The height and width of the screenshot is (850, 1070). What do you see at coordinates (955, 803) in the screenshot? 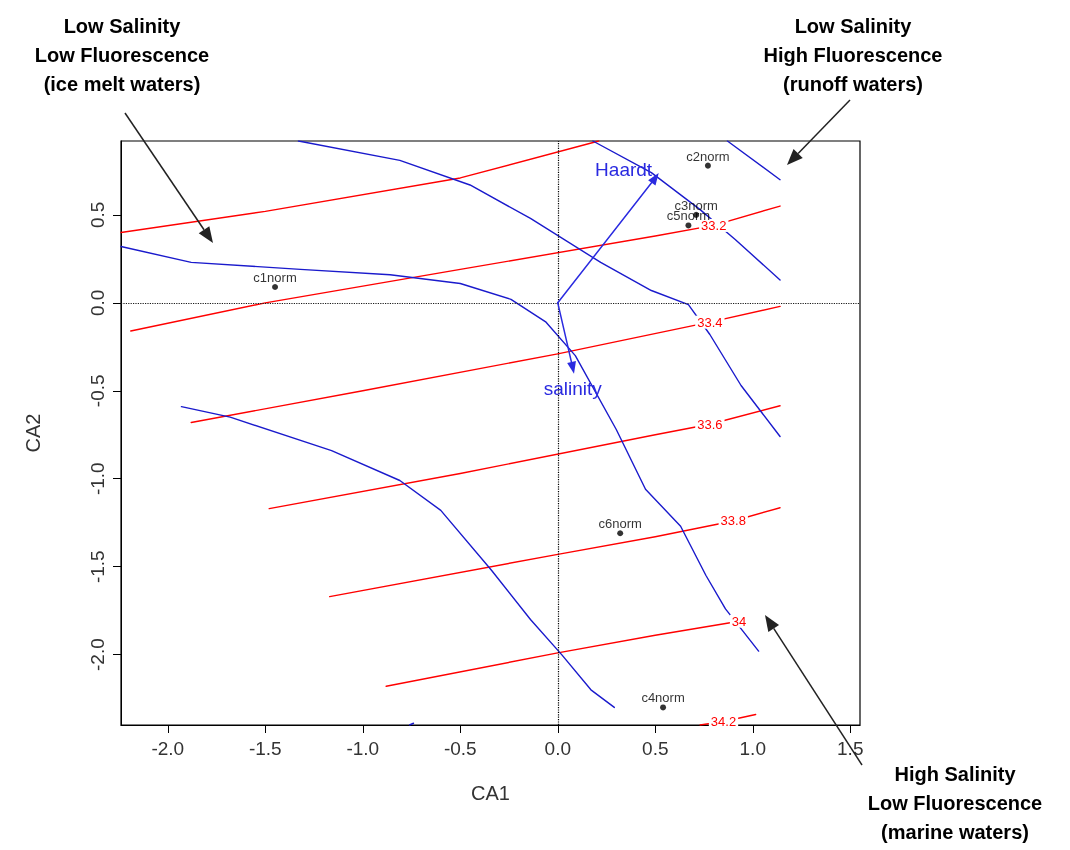
I see `text: High Salinity Low Fluorescence (marine waters)` at bounding box center [955, 803].